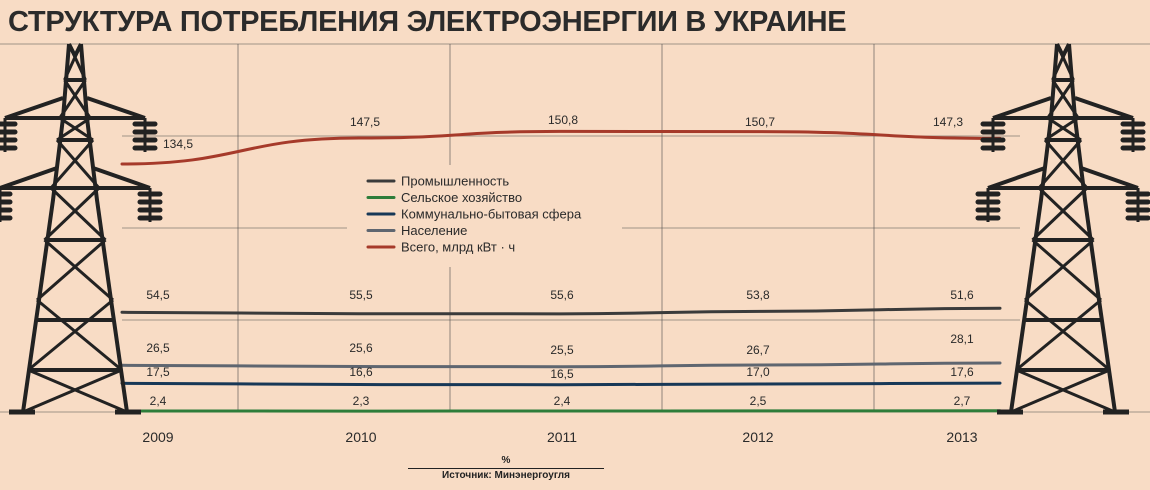  I want to click on x-tick-label: 2010, so click(360, 437).